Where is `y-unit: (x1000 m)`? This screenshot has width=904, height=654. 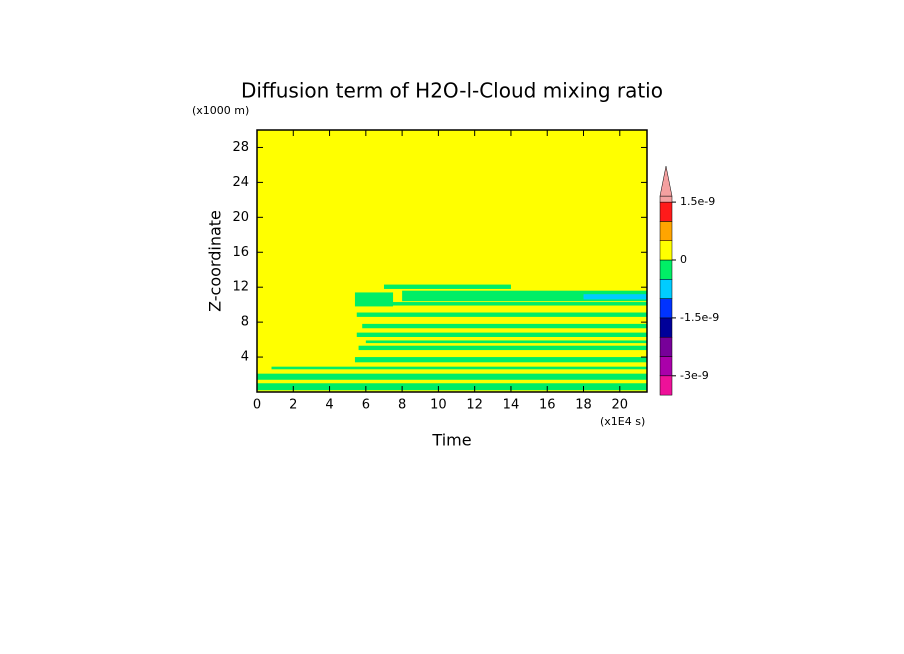
y-unit: (x1000 m) is located at coordinates (220, 110).